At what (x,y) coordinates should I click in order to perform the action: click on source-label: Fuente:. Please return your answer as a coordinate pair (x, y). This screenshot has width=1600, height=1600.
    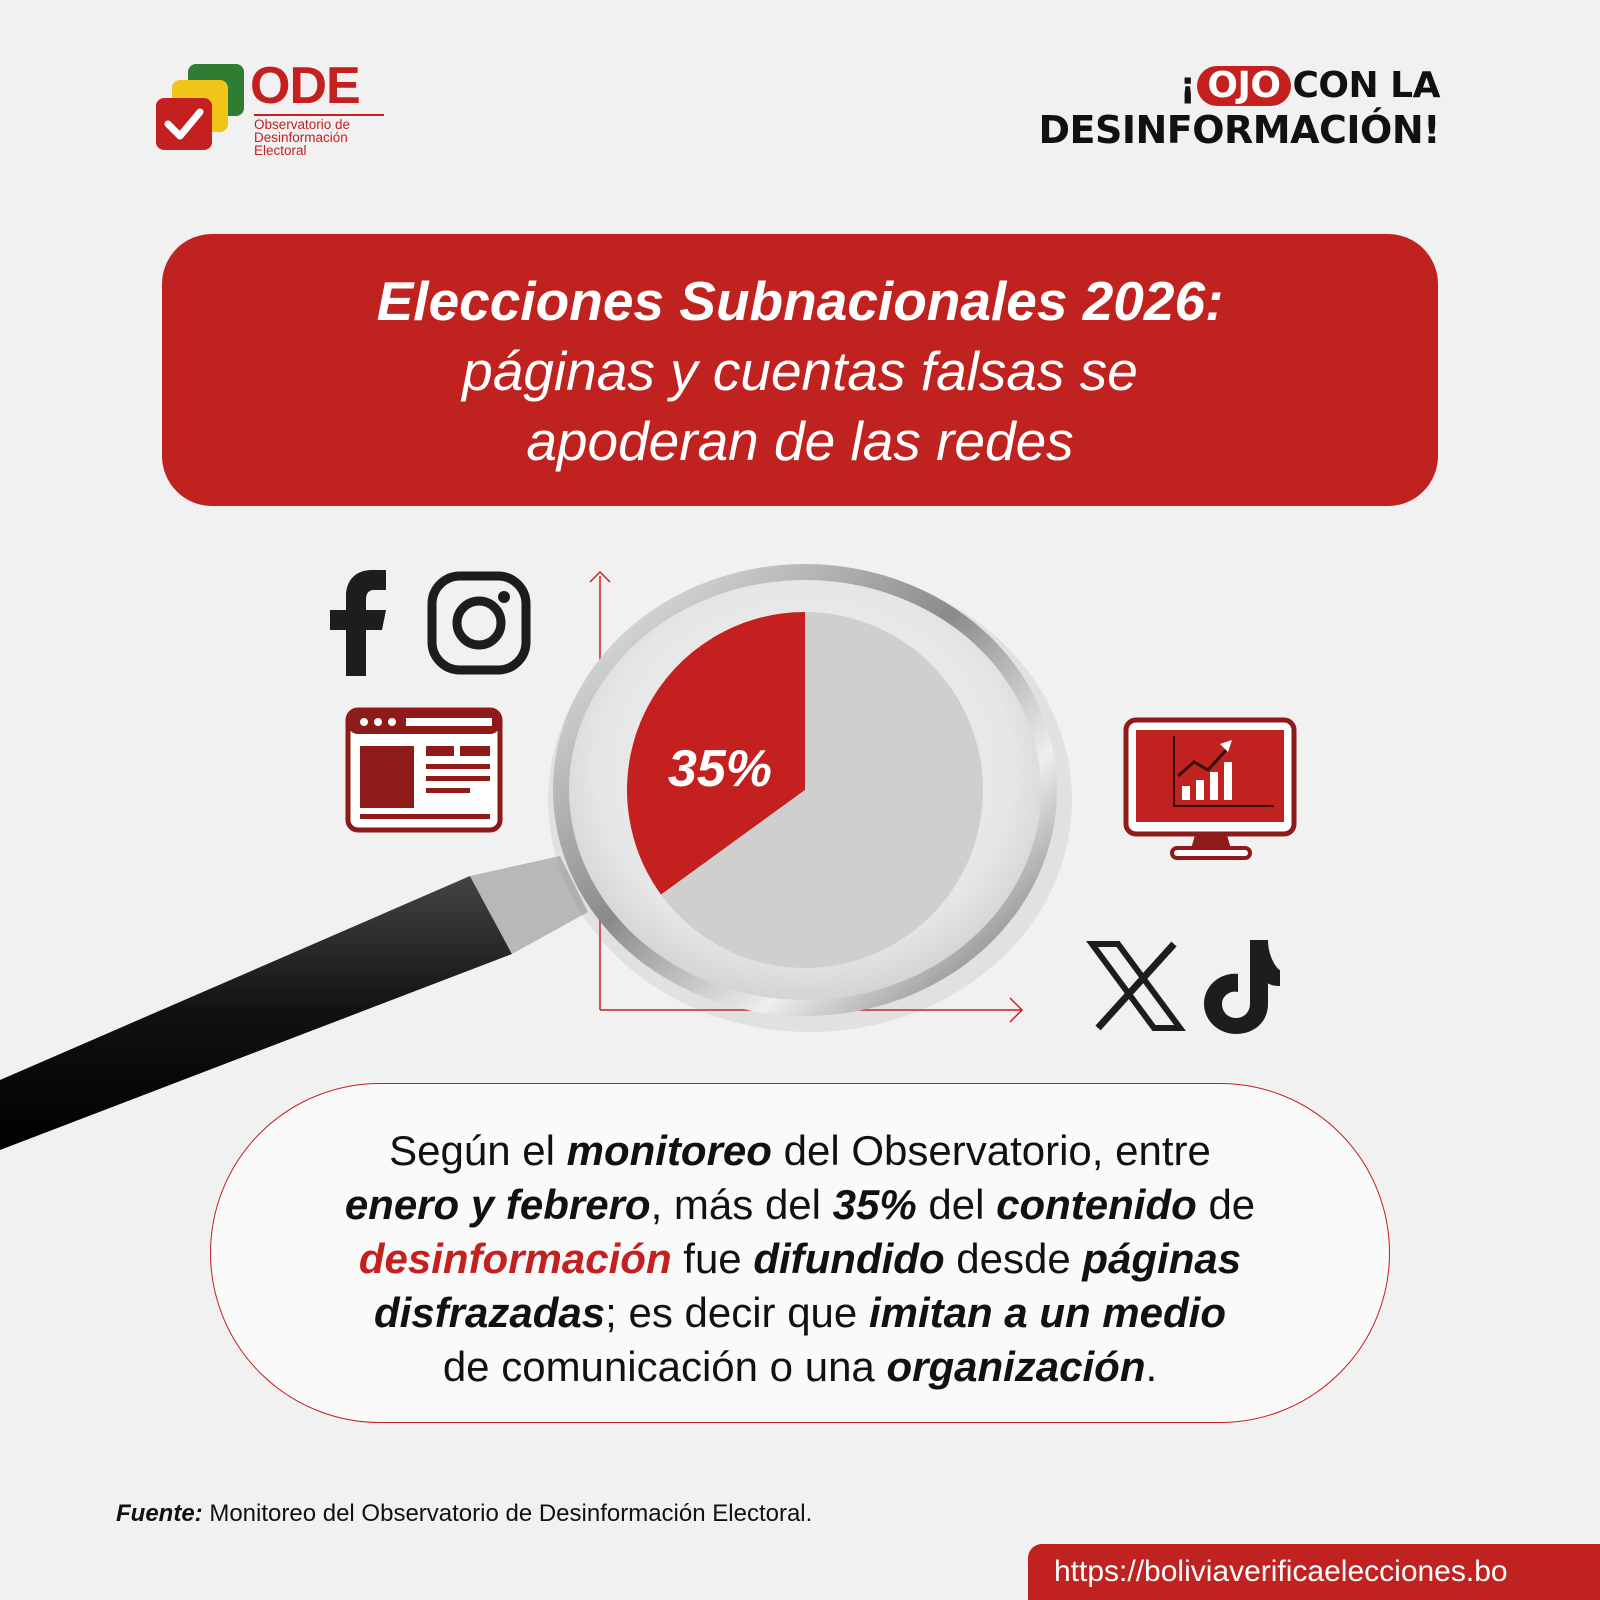
    Looking at the image, I should click on (159, 1513).